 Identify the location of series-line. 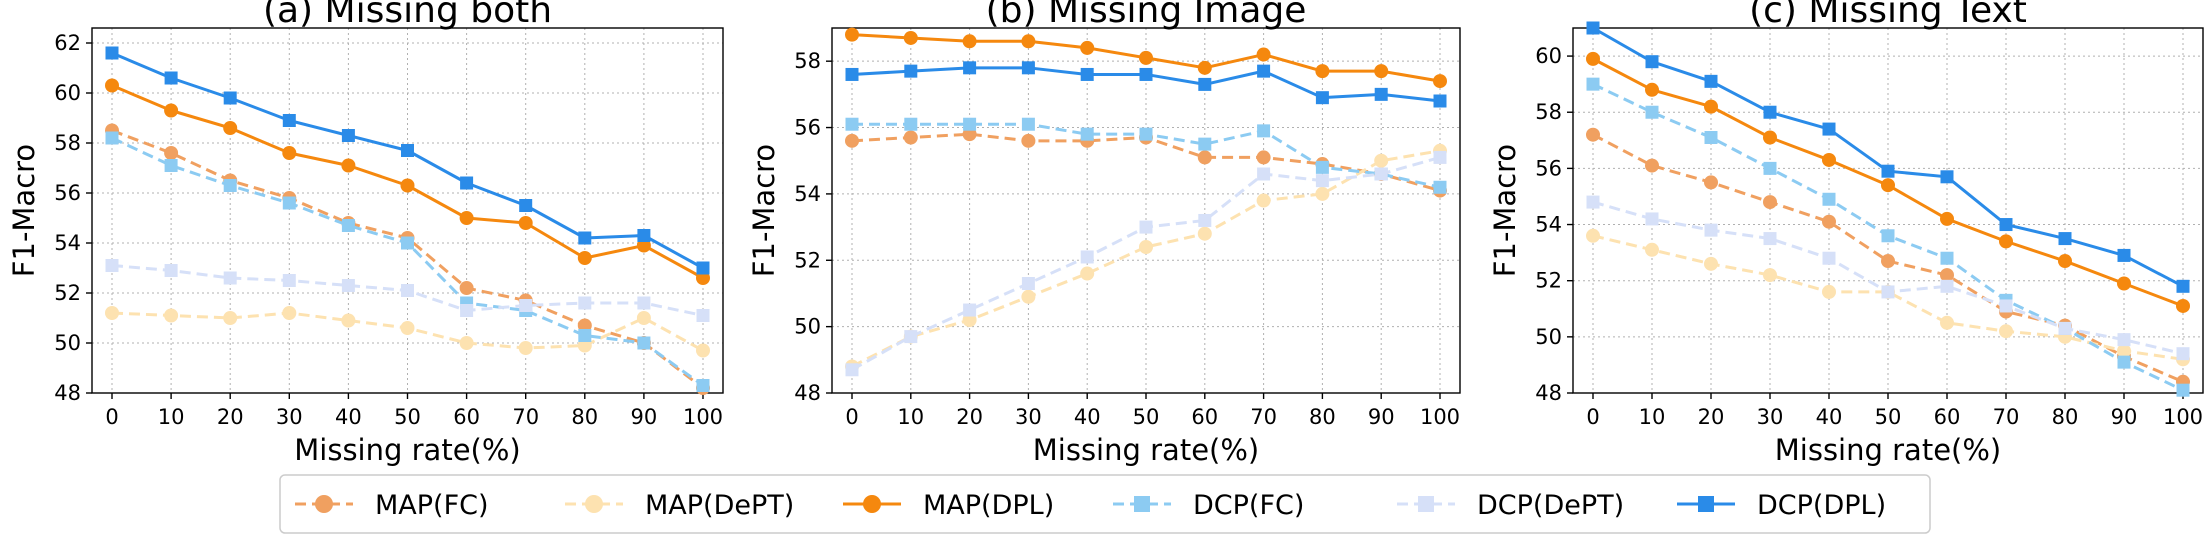
(1888, 157).